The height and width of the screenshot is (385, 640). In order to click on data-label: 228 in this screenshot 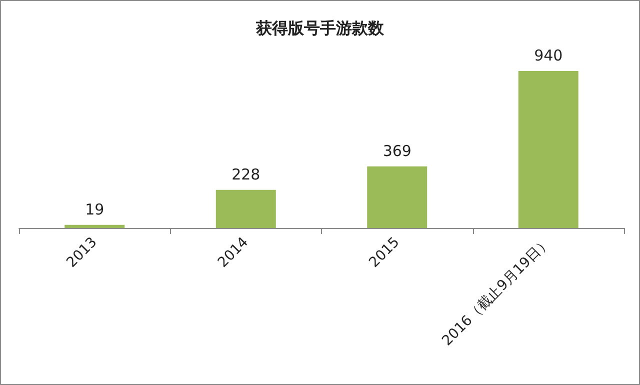, I will do `click(246, 174)`.